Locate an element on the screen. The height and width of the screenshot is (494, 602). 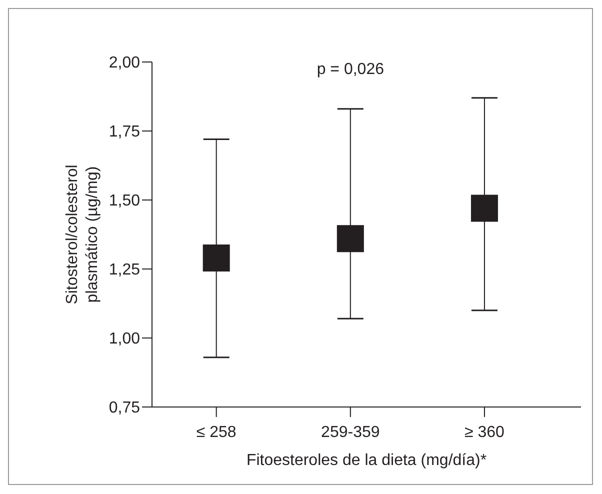
y-tick-label: 1,00 is located at coordinates (124, 339).